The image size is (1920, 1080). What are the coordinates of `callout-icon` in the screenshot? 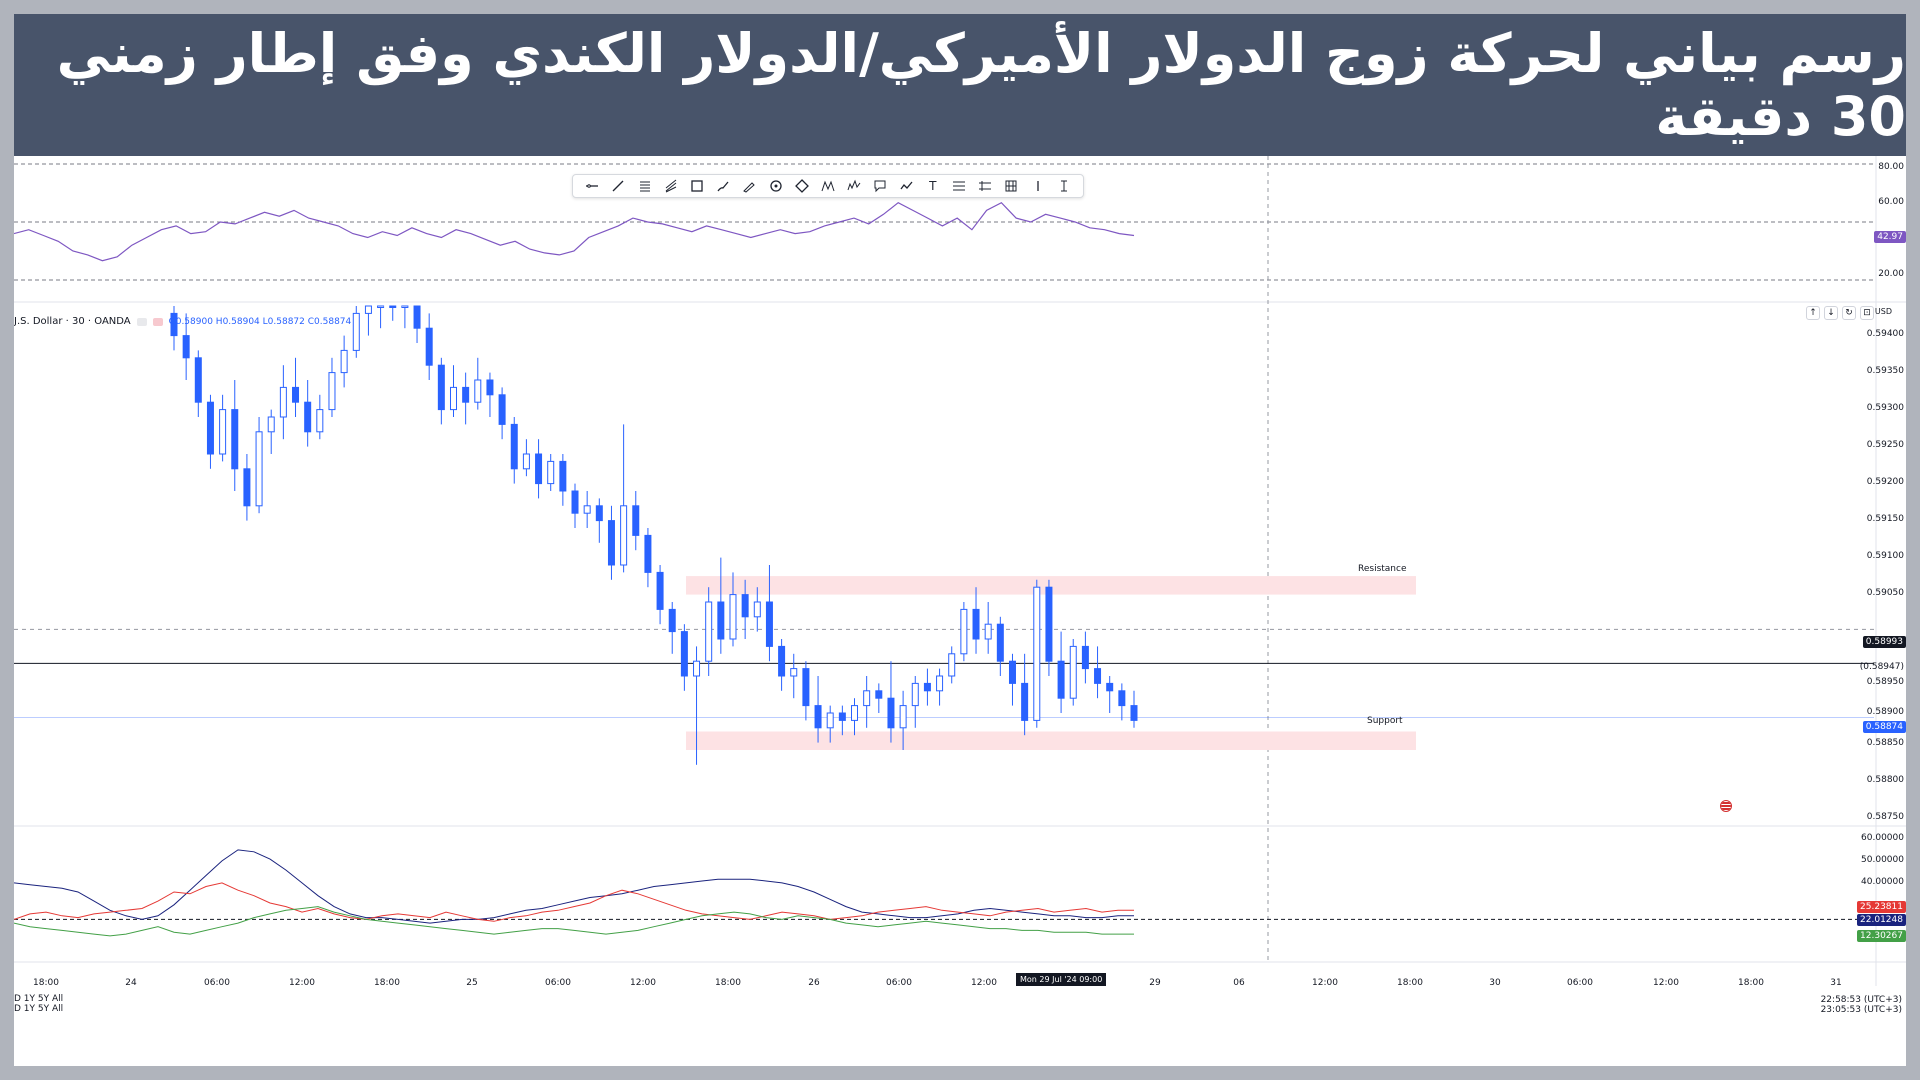 It's located at (880, 186).